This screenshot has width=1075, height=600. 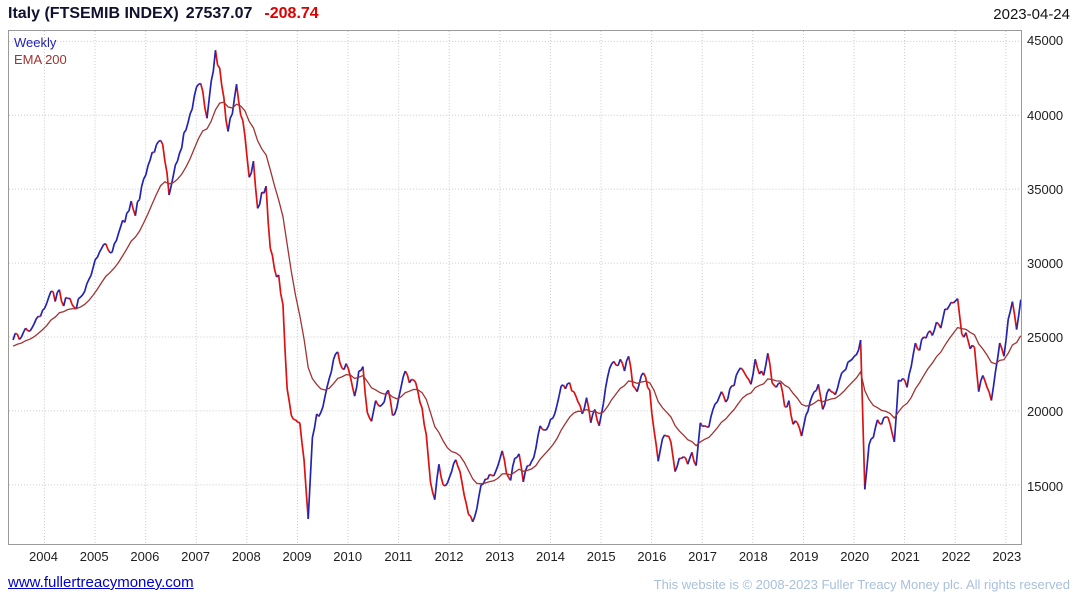 What do you see at coordinates (1045, 486) in the screenshot?
I see `y-axis-label: 15000` at bounding box center [1045, 486].